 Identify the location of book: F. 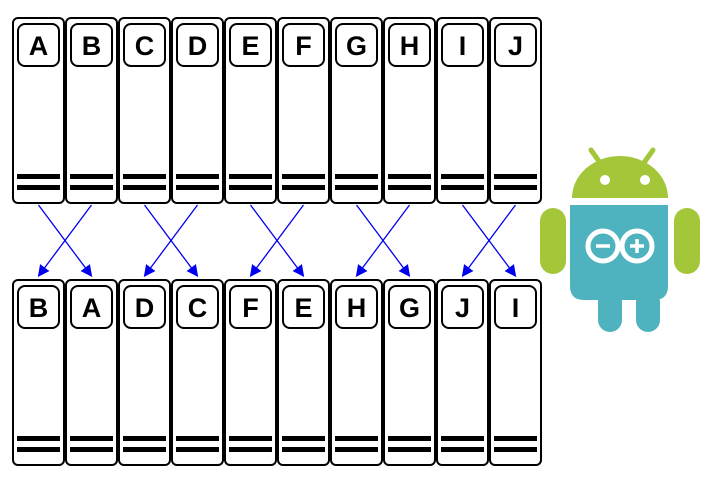
(250, 372).